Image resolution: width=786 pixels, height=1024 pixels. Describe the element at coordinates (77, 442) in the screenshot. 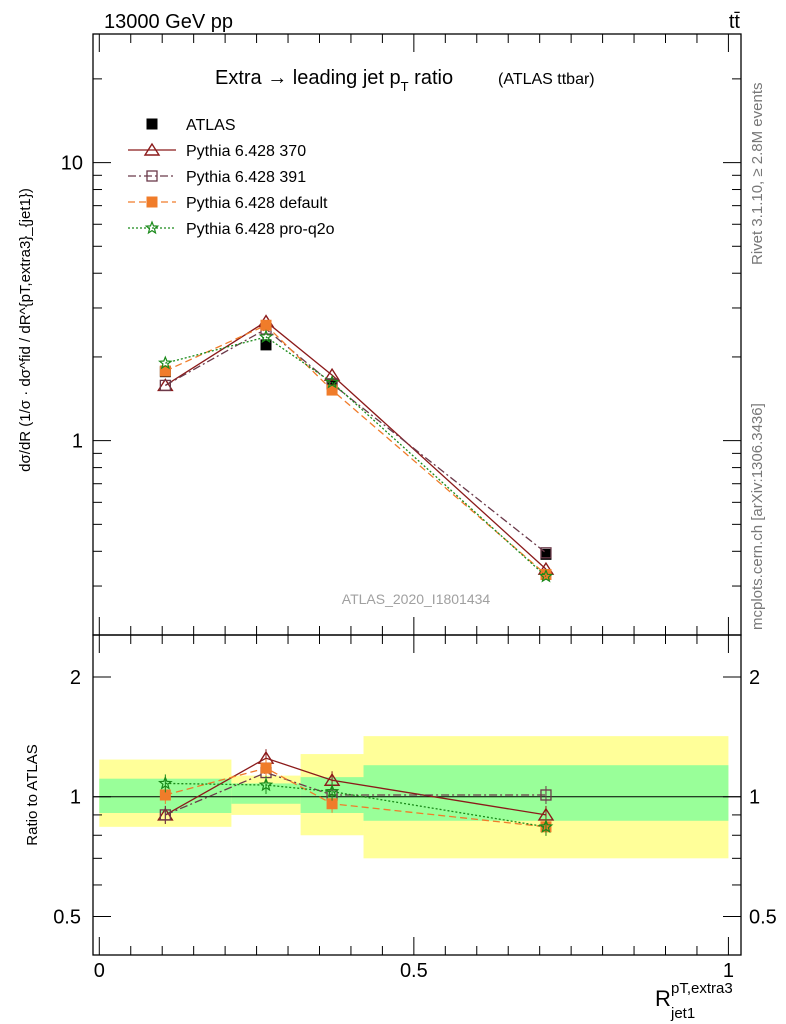

I see `main-ytick-label: 1` at that location.